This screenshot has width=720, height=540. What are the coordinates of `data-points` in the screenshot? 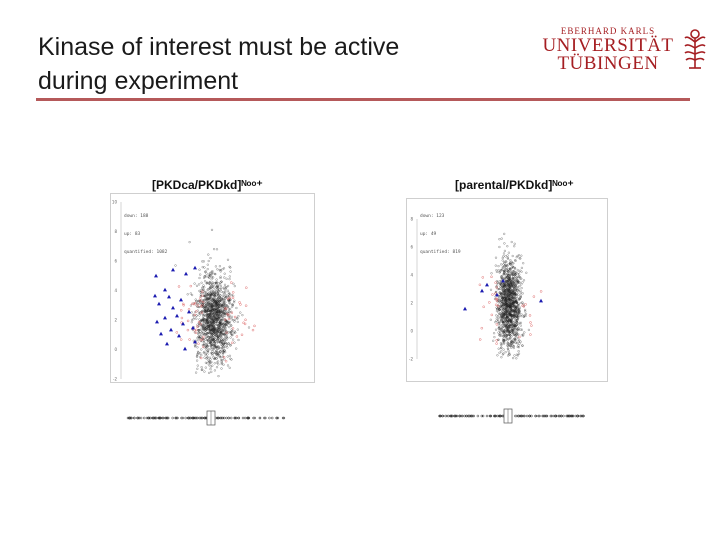 It's located at (509, 296).